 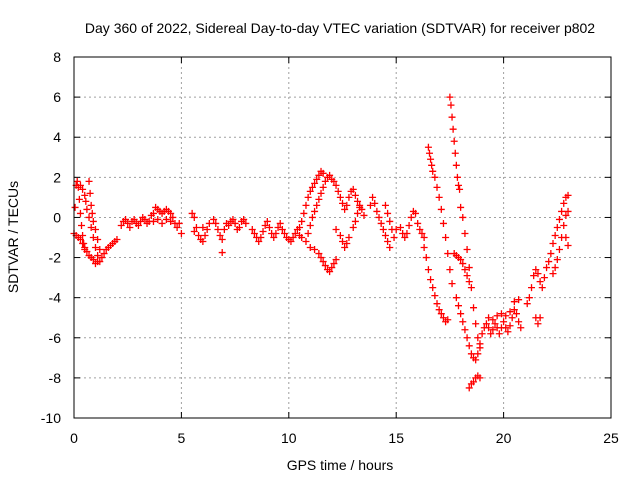 I want to click on y-tick-label: 6, so click(x=57, y=97).